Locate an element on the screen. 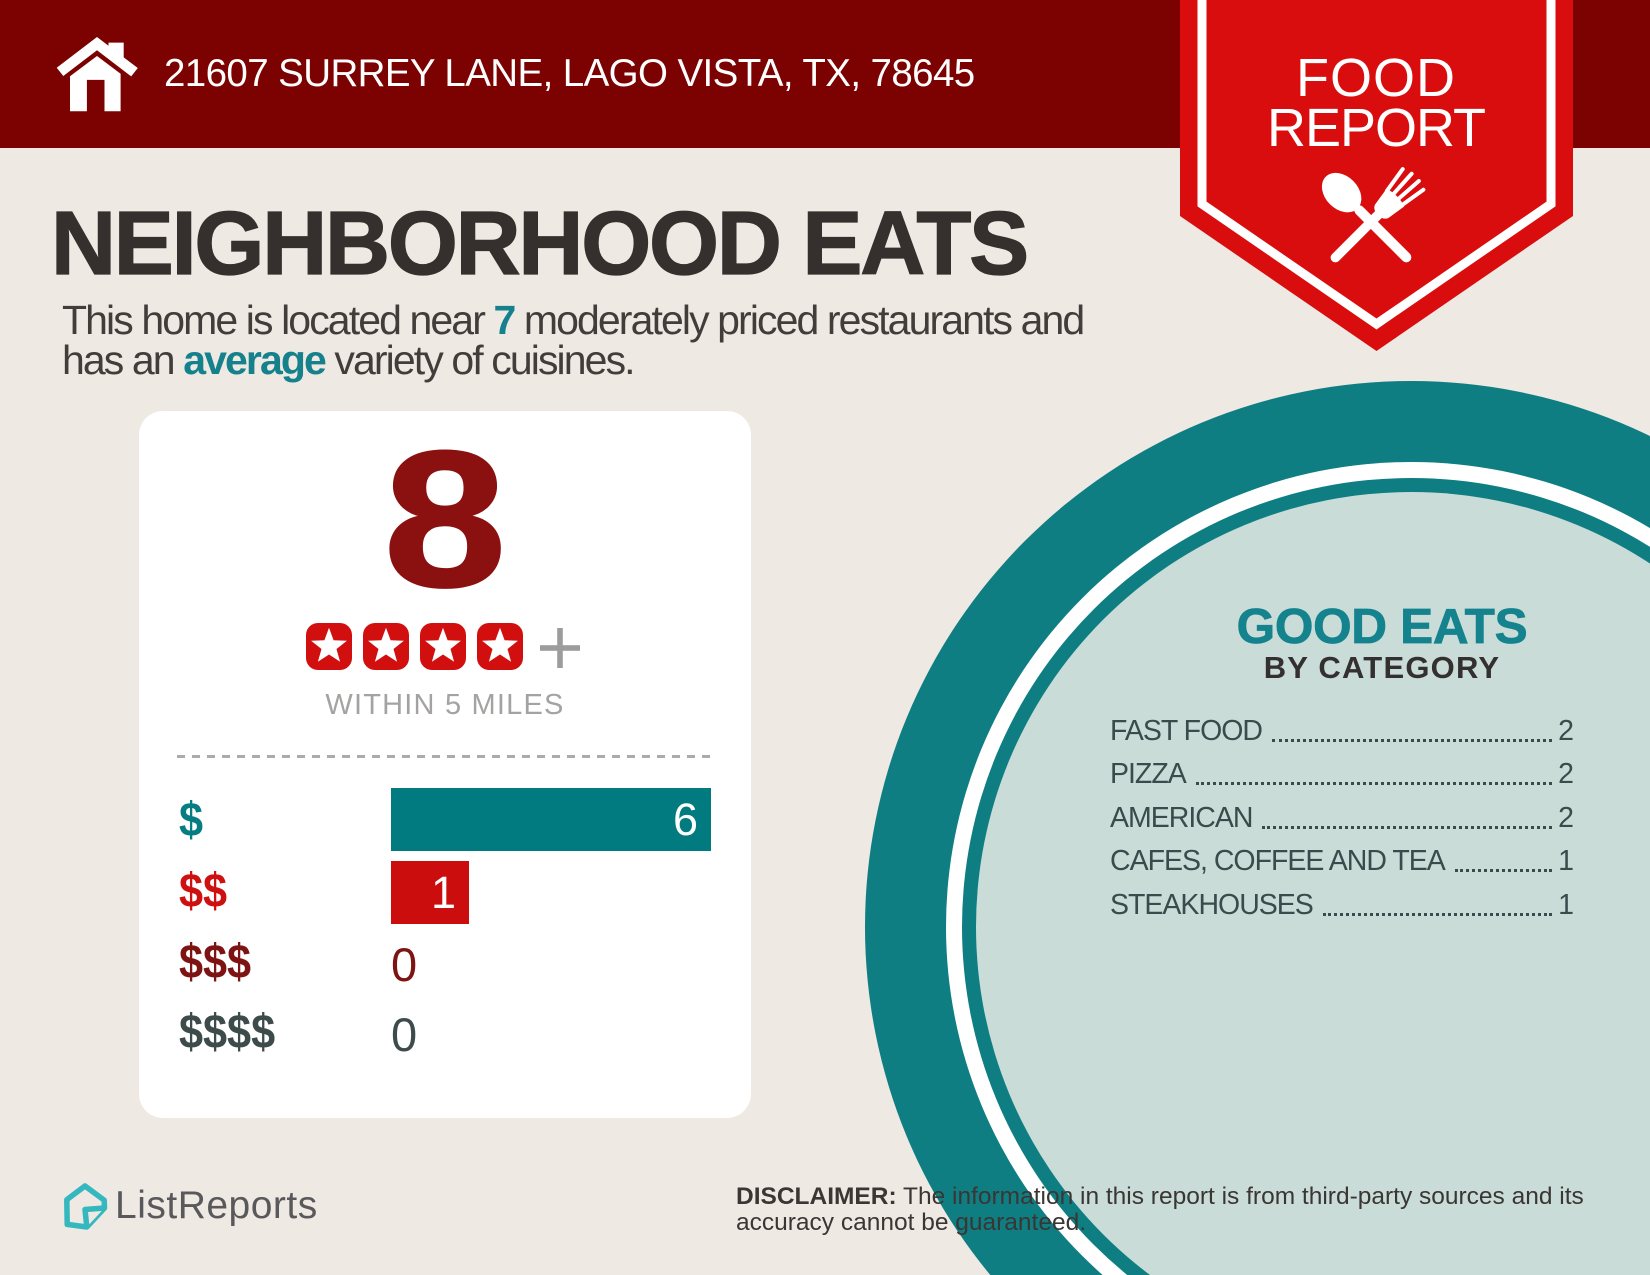  svg-text: FOOD is located at coordinates (1376, 78).